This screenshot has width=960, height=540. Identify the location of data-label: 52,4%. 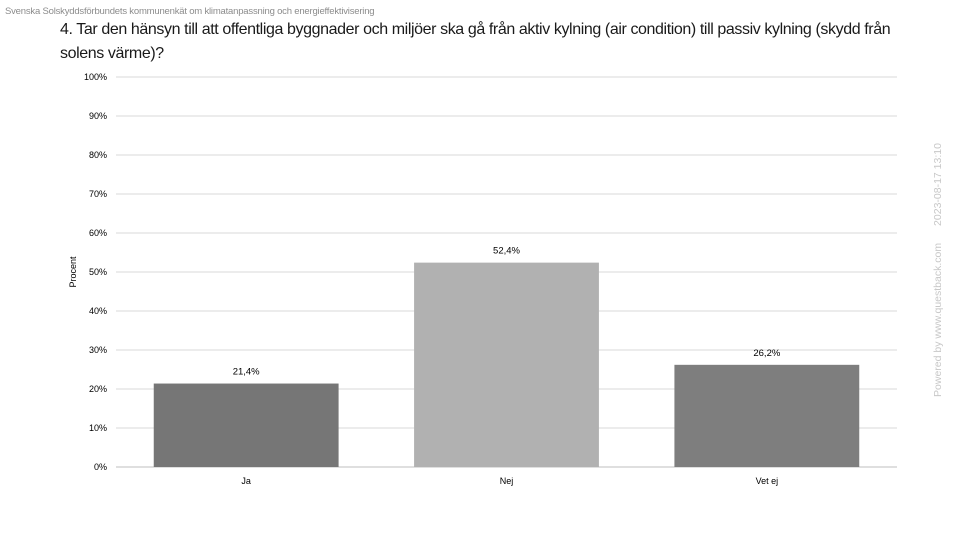
(506, 251).